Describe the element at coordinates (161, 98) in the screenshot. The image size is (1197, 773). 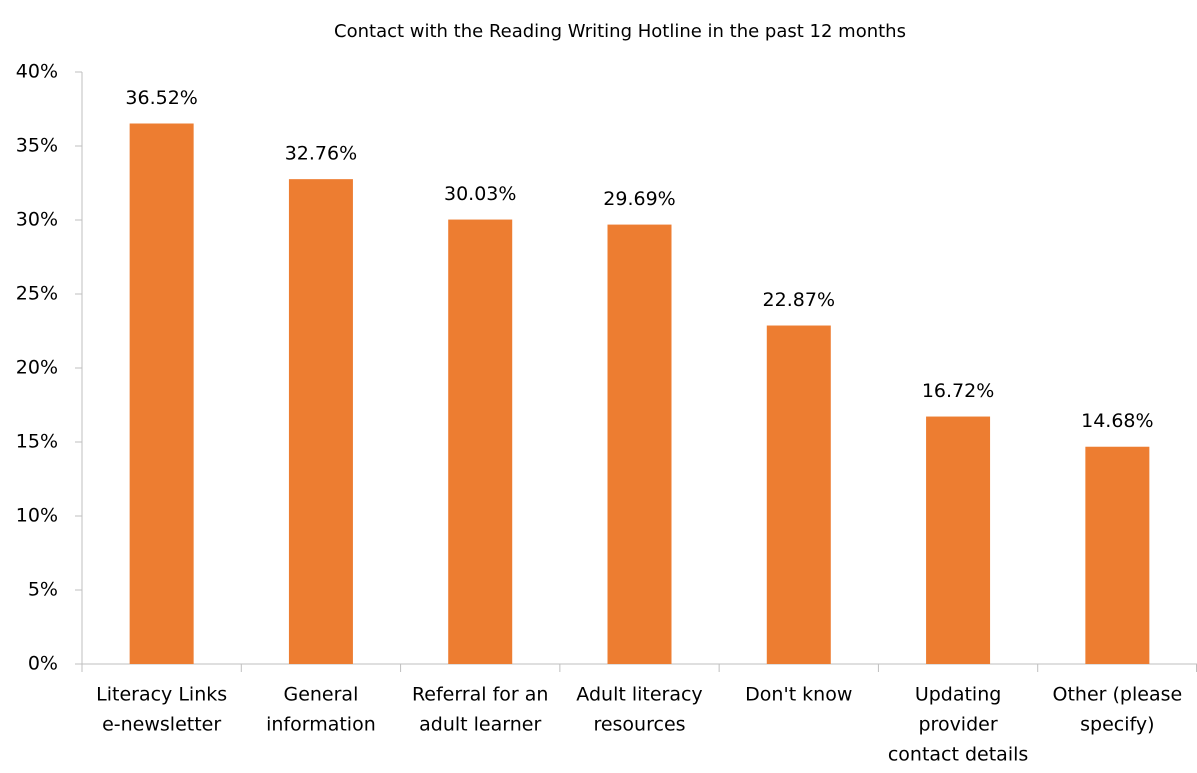
I see `data-label: 36.52%` at that location.